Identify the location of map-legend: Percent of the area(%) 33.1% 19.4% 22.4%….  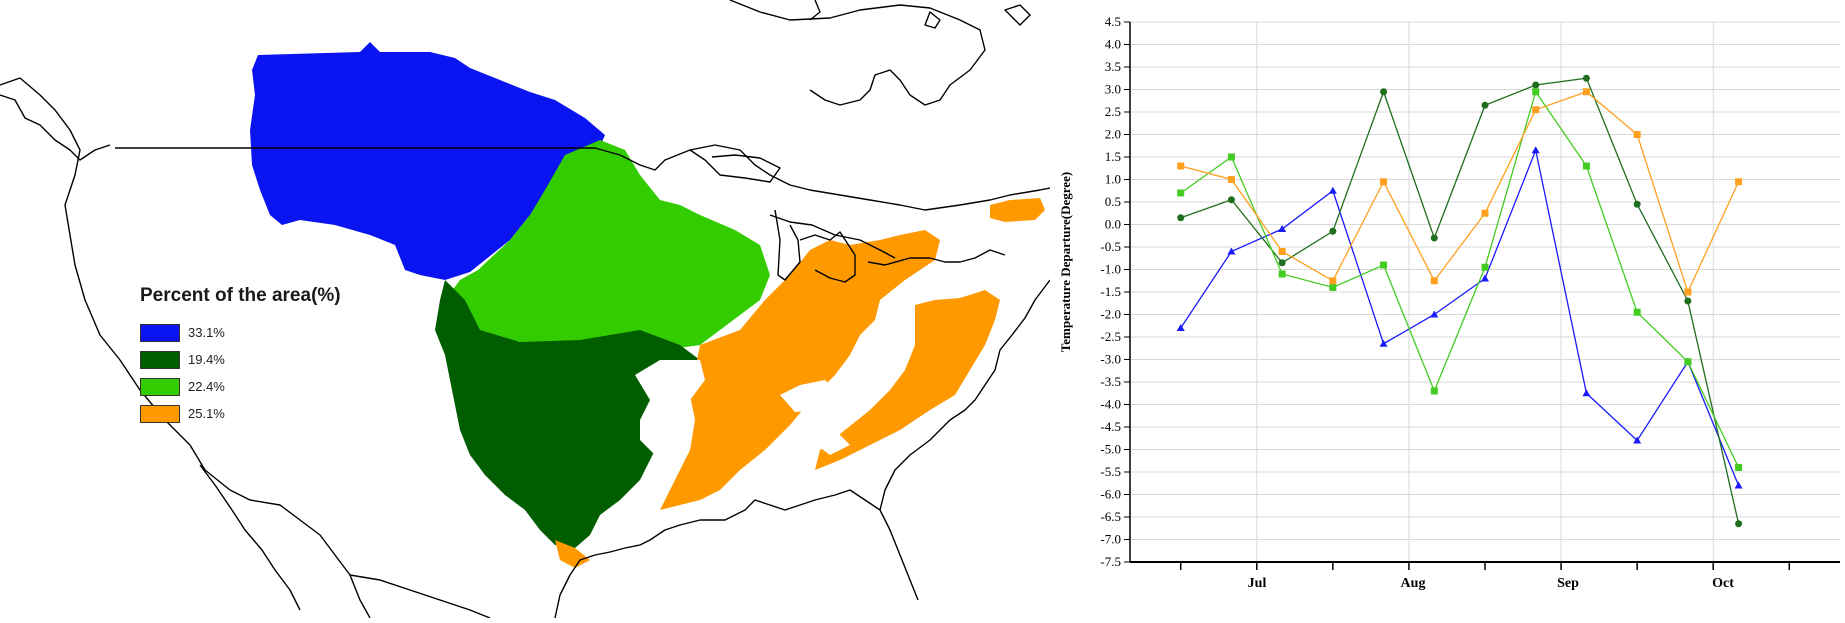
(240, 356).